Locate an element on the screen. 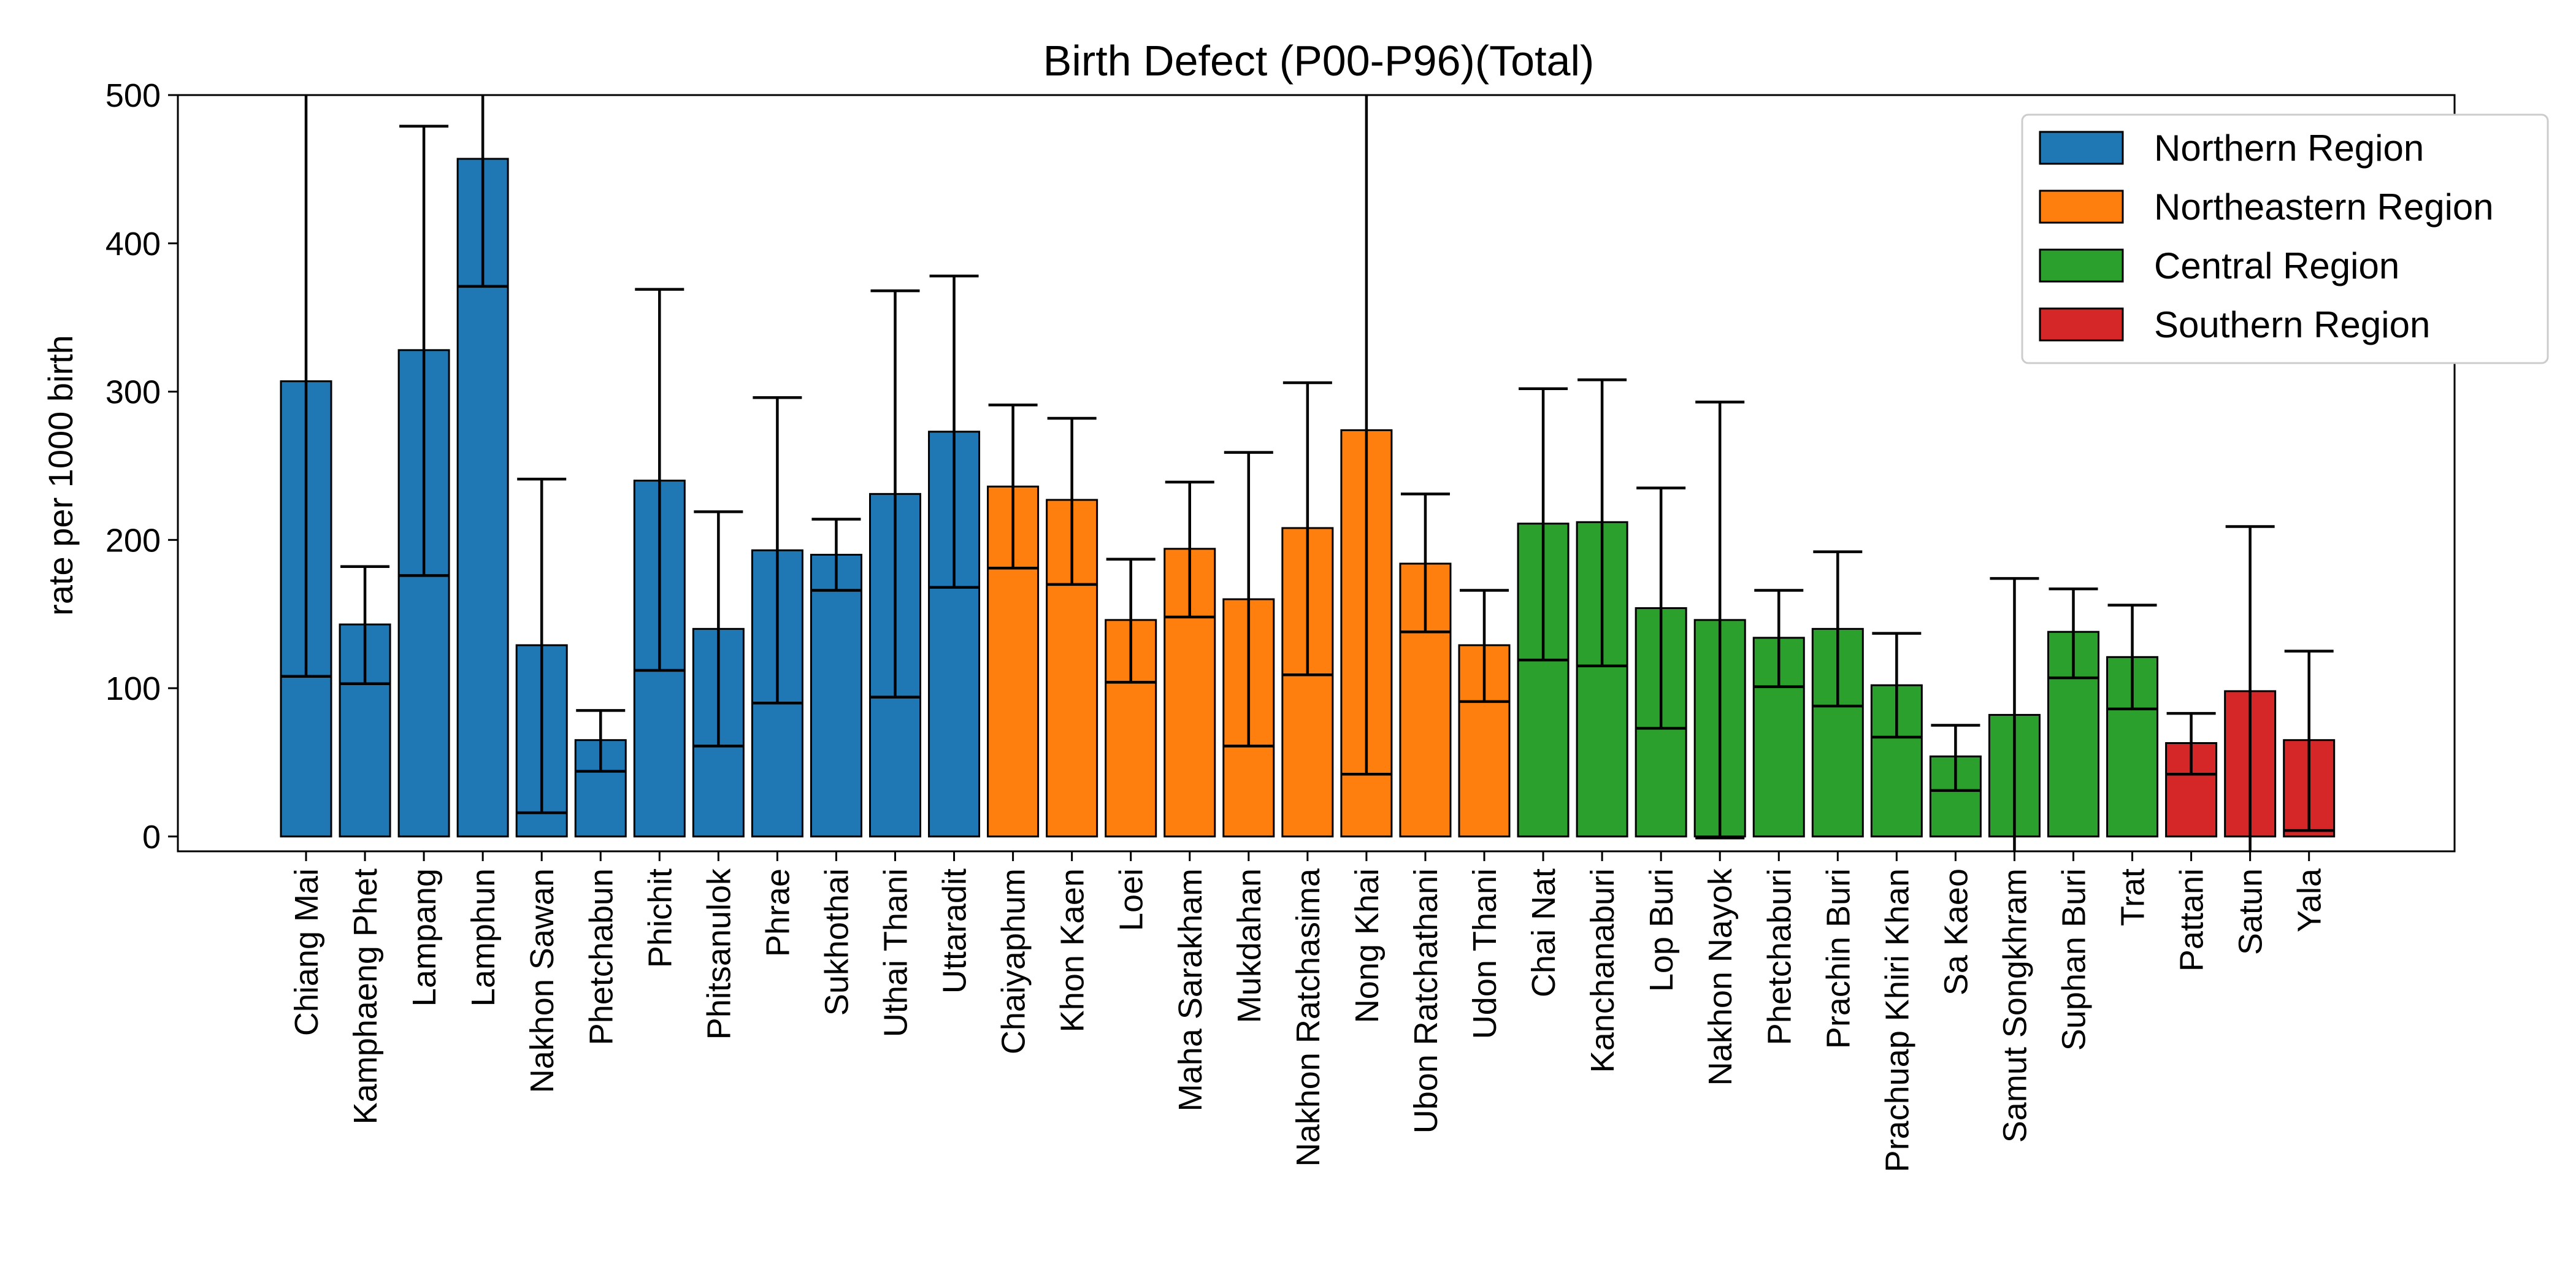 The image size is (2576, 1288). legend-box is located at coordinates (2285, 238).